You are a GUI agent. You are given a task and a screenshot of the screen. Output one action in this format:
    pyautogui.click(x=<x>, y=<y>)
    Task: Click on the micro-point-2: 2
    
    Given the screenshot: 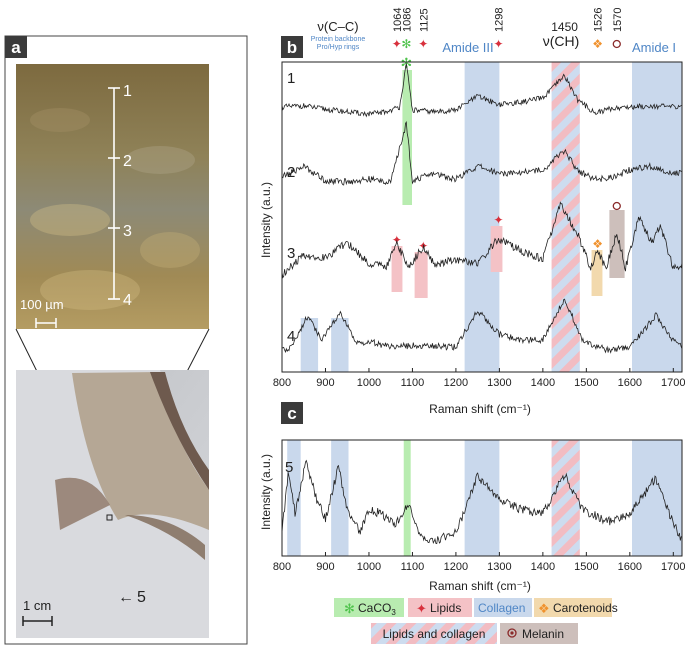 What is the action you would take?
    pyautogui.click(x=127, y=161)
    